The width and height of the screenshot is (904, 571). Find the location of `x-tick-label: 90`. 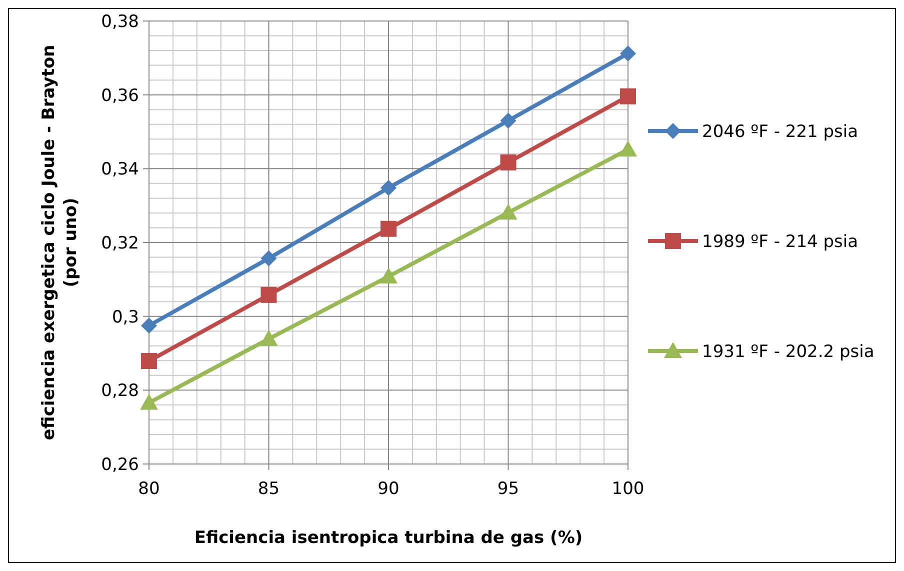

x-tick-label: 90 is located at coordinates (389, 489).